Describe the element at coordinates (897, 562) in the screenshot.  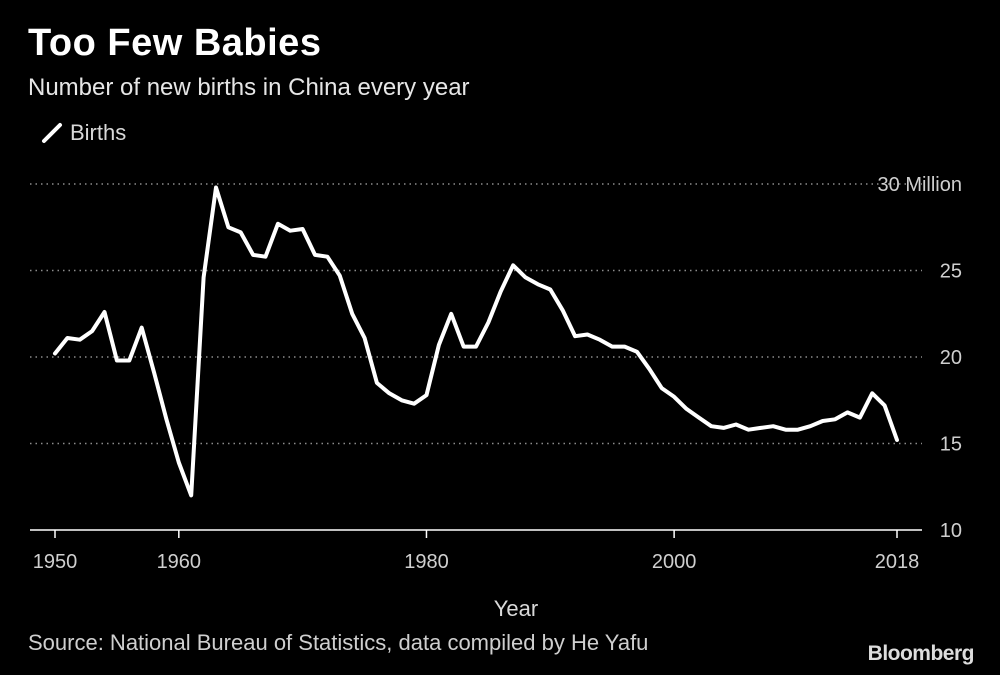
I see `x-tick-label: 2018` at that location.